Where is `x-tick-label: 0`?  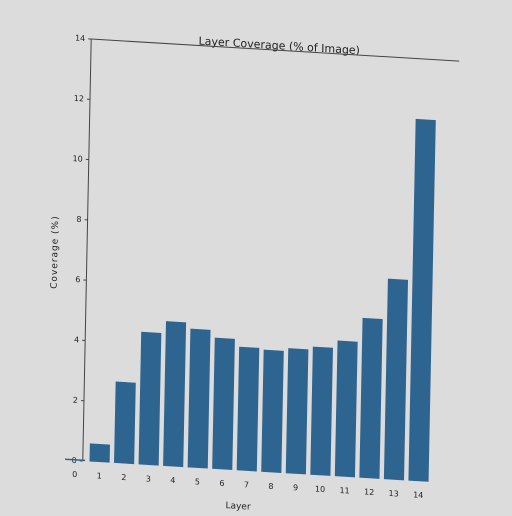 x-tick-label: 0 is located at coordinates (74, 474).